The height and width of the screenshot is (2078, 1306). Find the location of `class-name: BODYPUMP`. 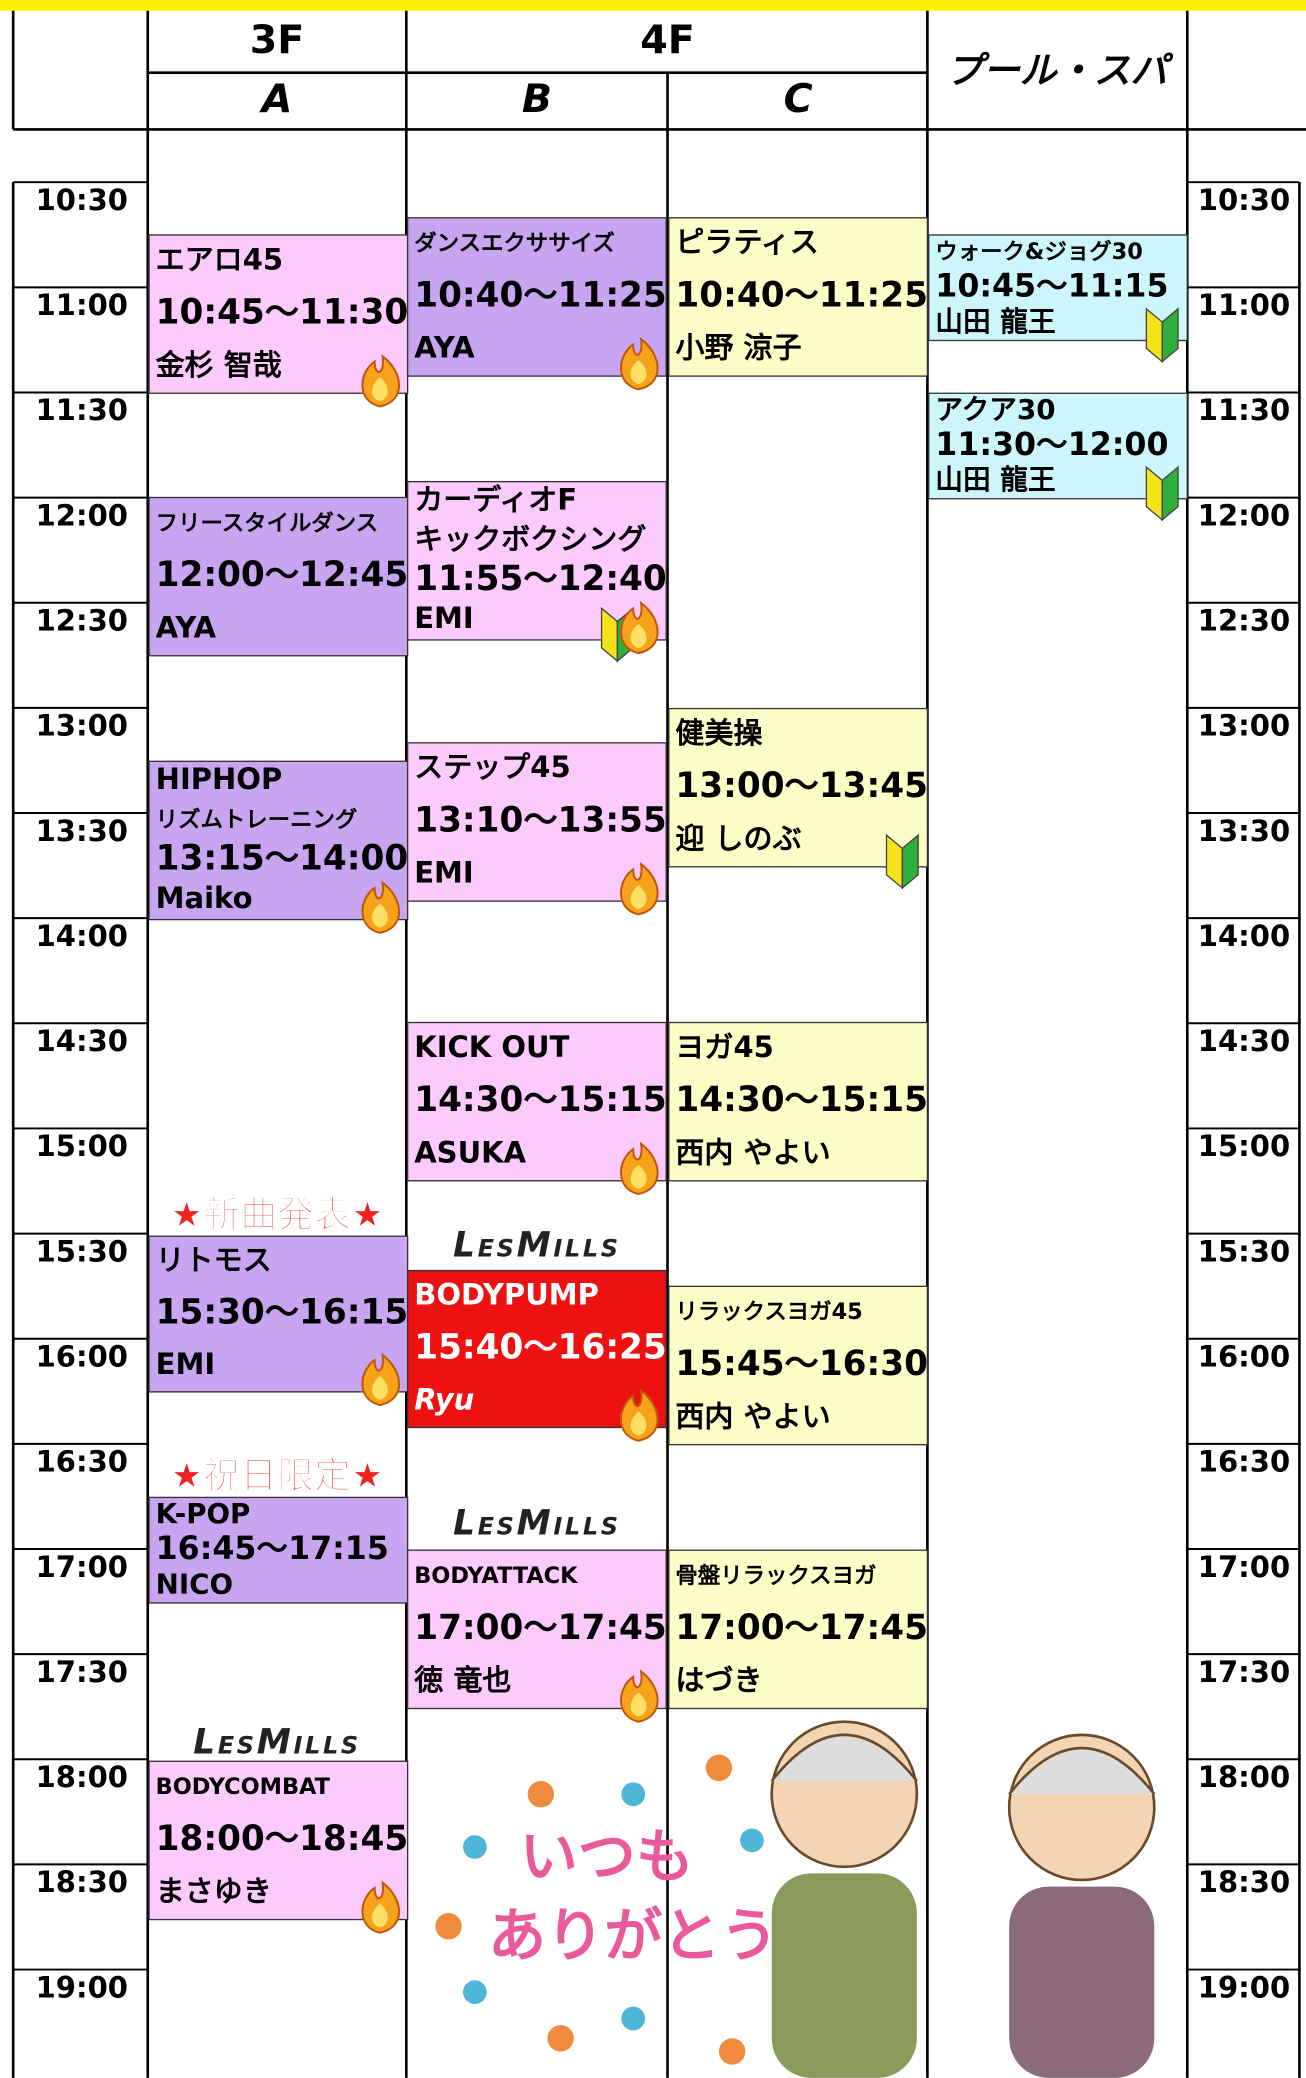

class-name: BODYPUMP is located at coordinates (506, 1295).